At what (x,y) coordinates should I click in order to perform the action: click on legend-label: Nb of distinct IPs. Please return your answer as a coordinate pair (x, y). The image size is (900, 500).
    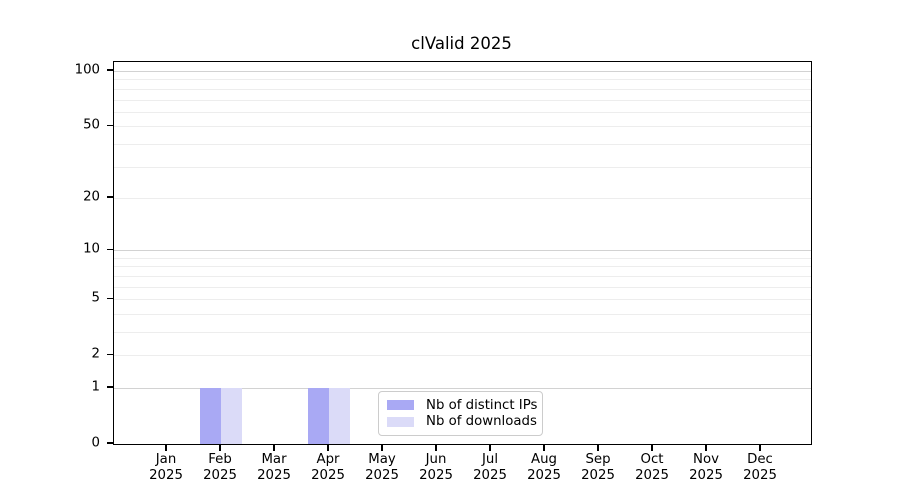
    Looking at the image, I should click on (482, 405).